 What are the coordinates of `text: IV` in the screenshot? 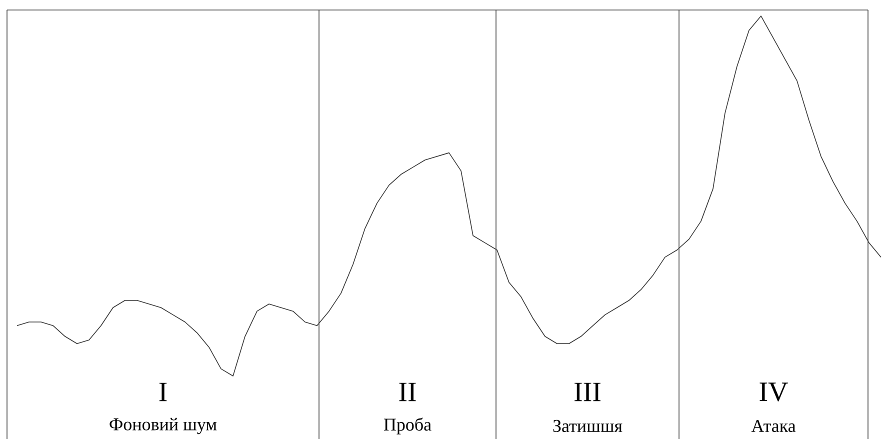 It's located at (774, 392).